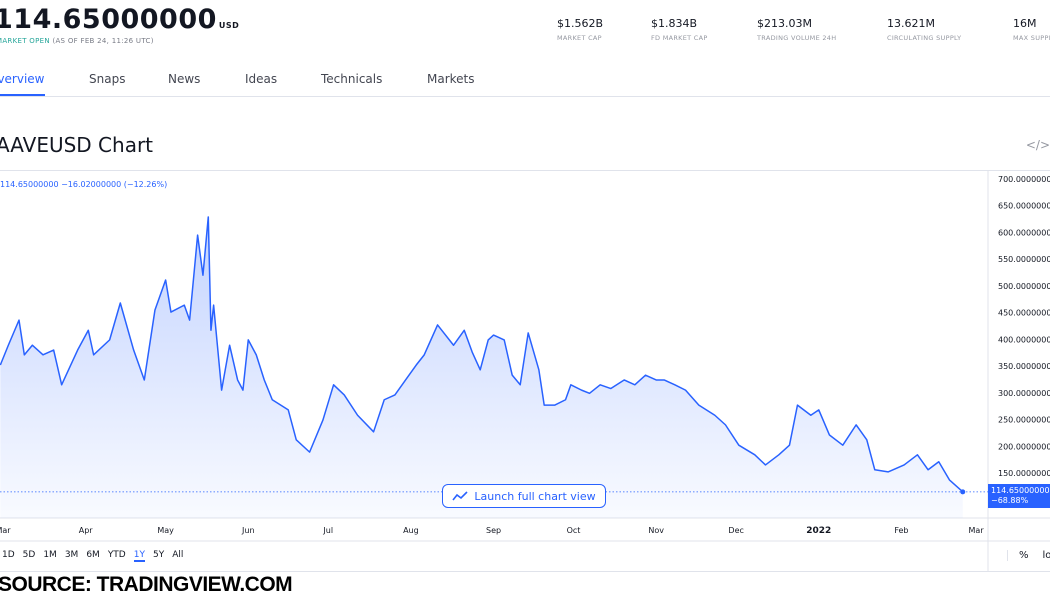 This screenshot has width=1050, height=600. Describe the element at coordinates (1024, 366) in the screenshot. I see `y-tick-label: 350.00000000` at that location.